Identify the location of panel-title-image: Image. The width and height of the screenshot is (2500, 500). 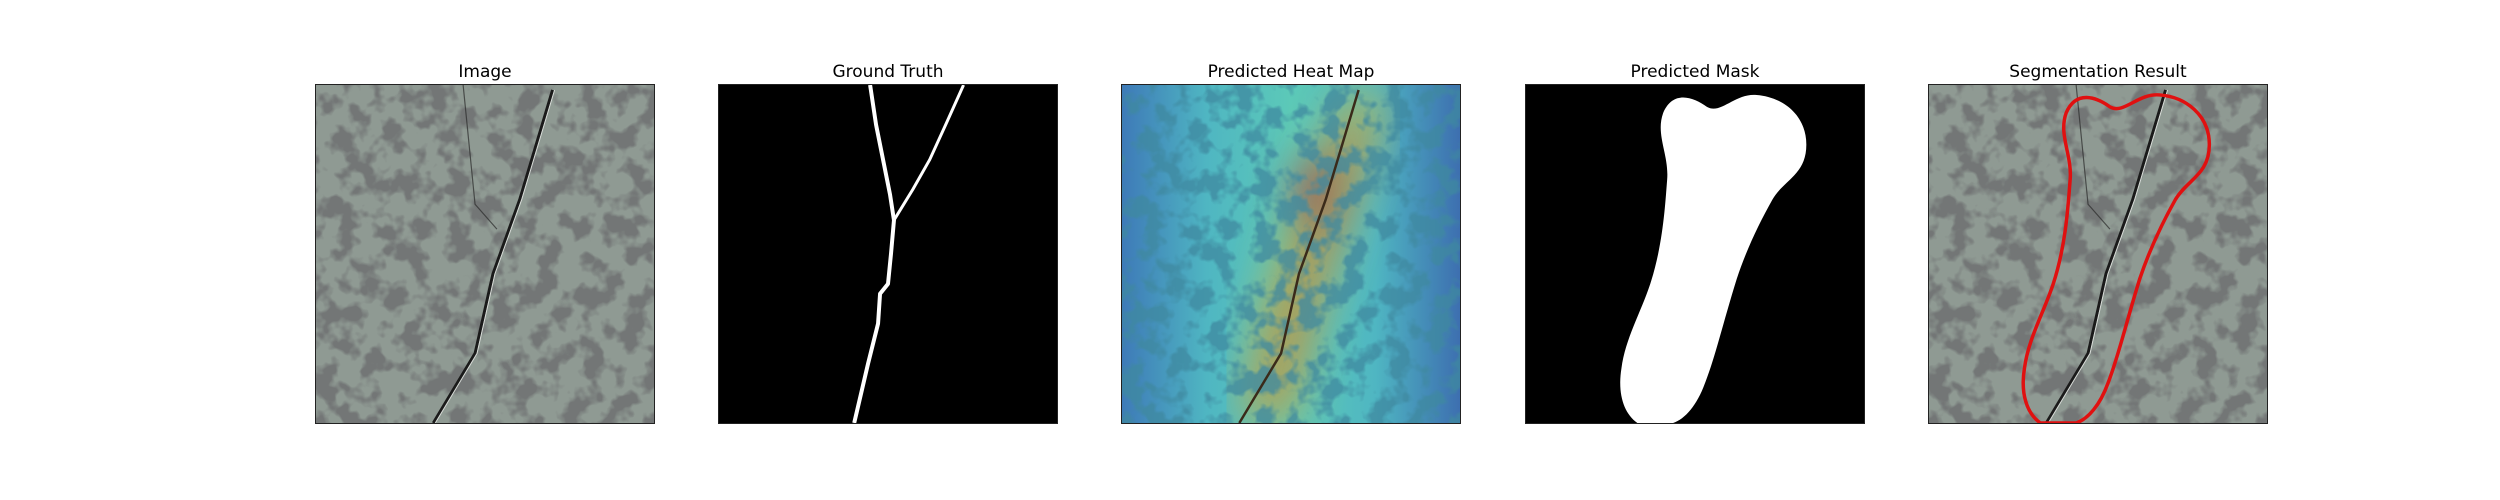
(485, 72).